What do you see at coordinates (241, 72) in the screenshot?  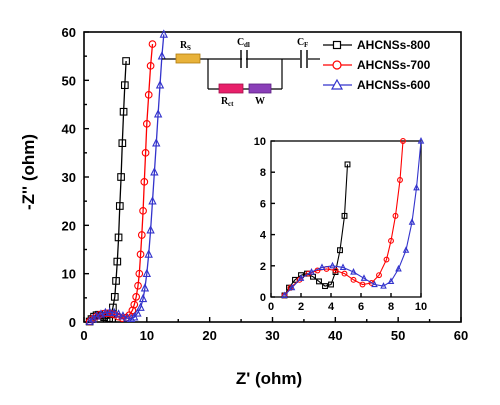 I see `equivalent-circuit-diagram: R S C dl C F R ct W` at bounding box center [241, 72].